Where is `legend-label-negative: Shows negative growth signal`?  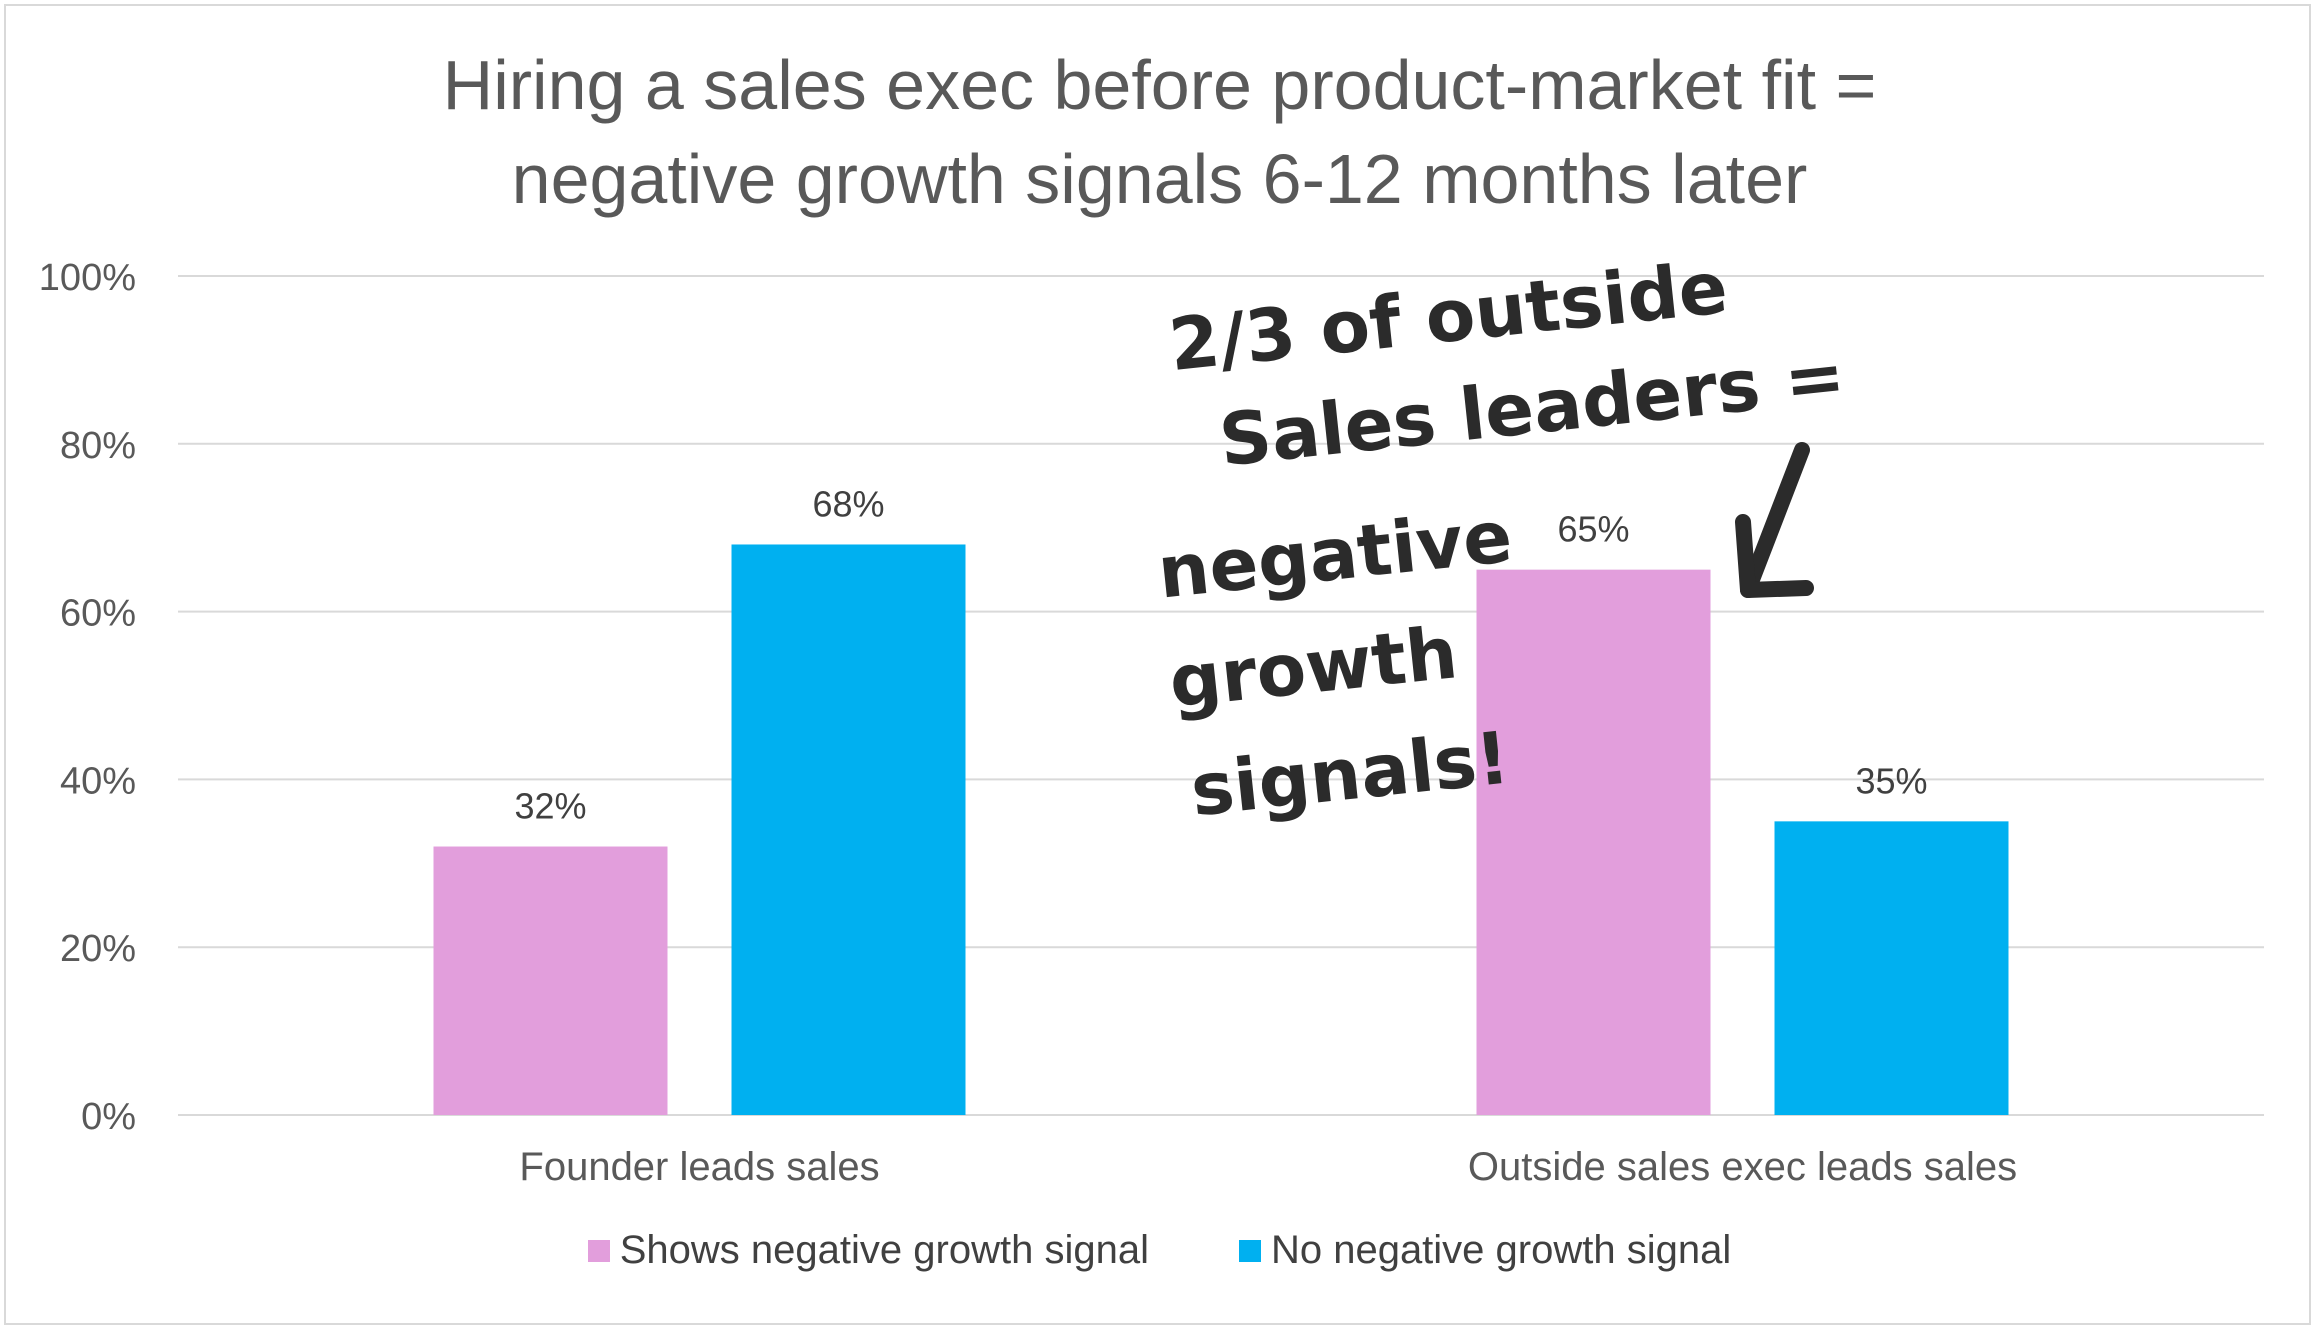 legend-label-negative: Shows negative growth signal is located at coordinates (884, 1250).